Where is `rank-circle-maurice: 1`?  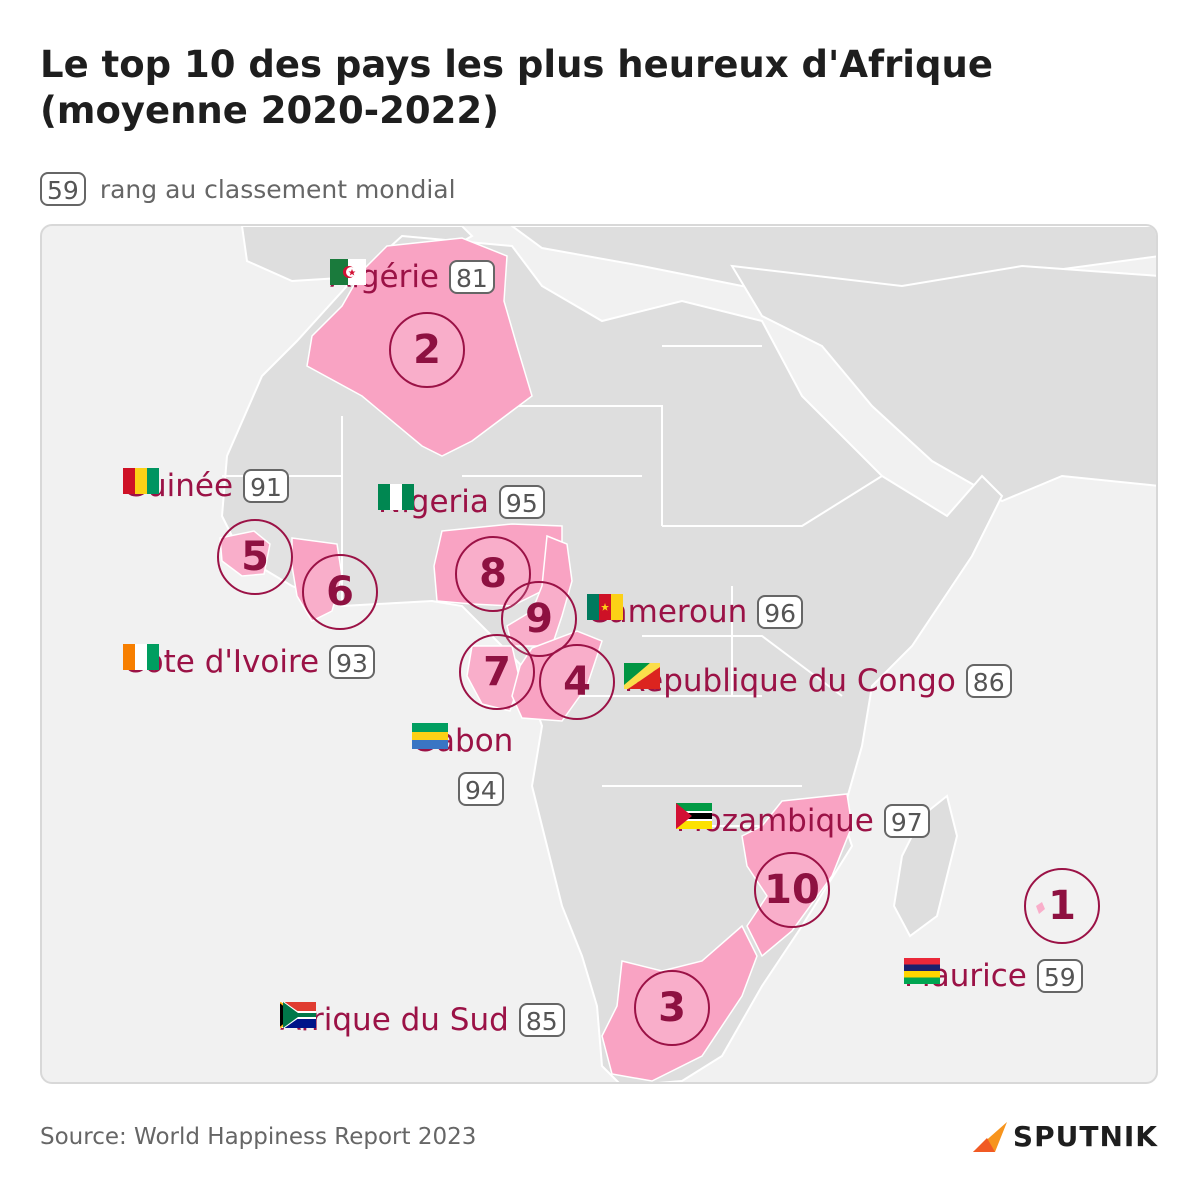
rank-circle-maurice: 1 is located at coordinates (1062, 906).